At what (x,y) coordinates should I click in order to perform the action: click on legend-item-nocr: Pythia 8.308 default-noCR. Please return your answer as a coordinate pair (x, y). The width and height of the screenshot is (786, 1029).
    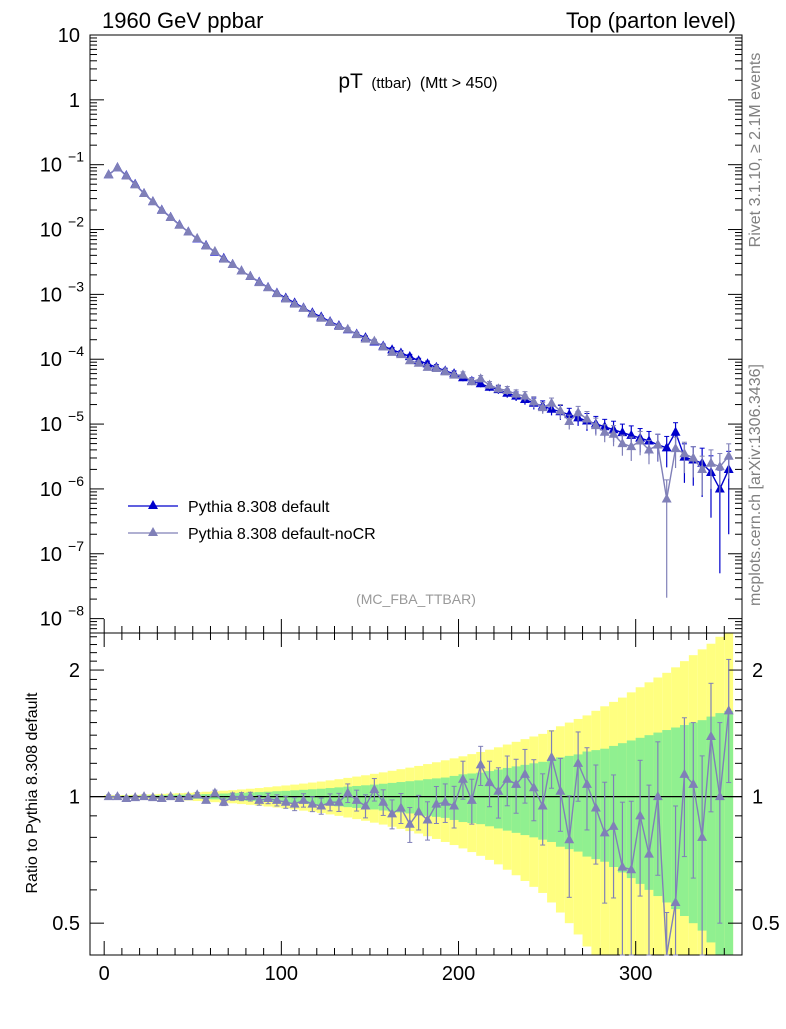
    Looking at the image, I should click on (252, 534).